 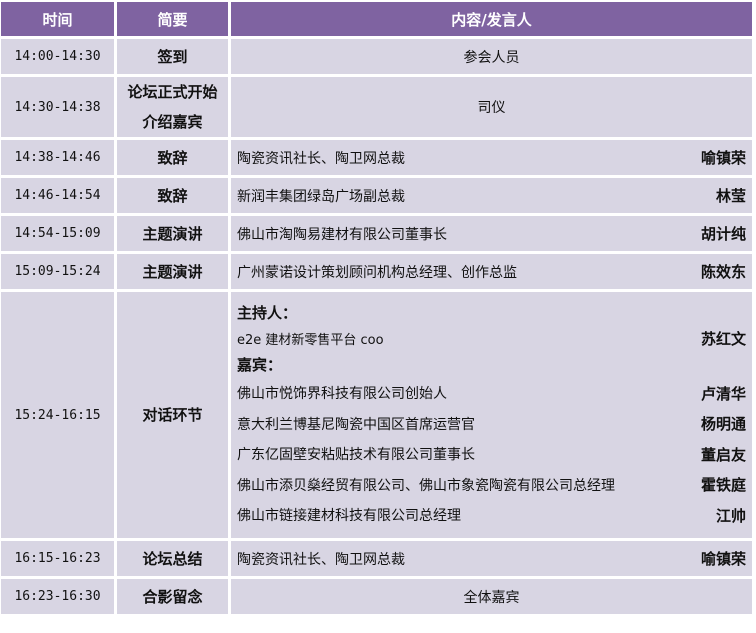 What do you see at coordinates (172, 122) in the screenshot?
I see `summary-line: 介绍嘉宾` at bounding box center [172, 122].